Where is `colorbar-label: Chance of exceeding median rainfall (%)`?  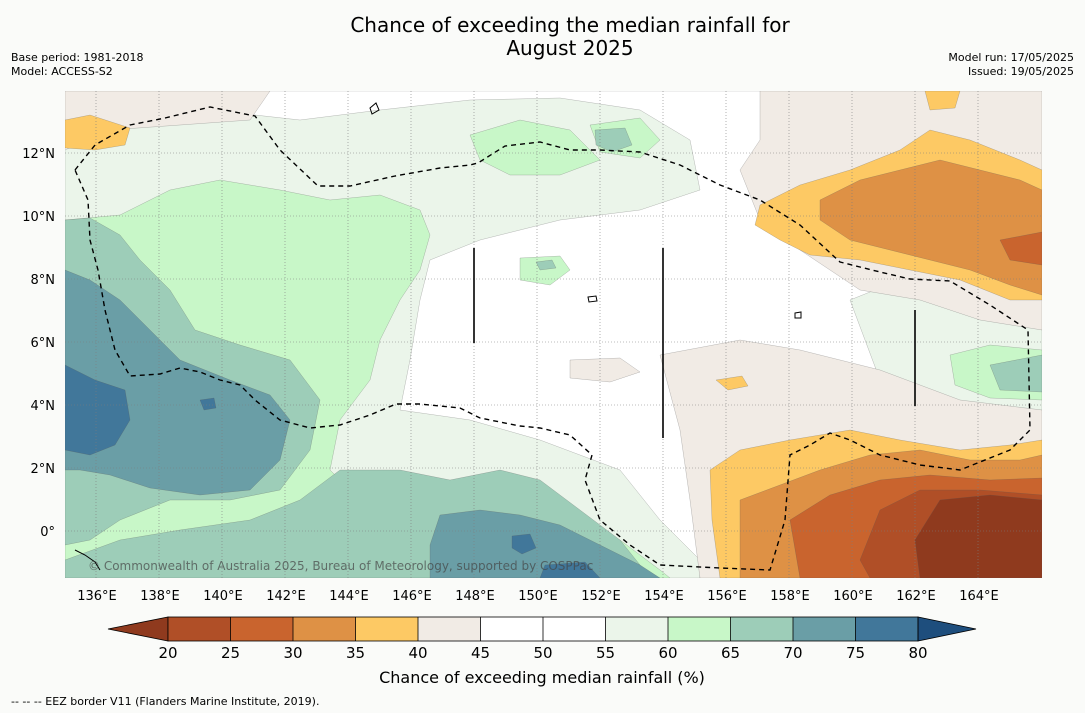
colorbar-label: Chance of exceeding median rainfall (%) is located at coordinates (542, 677).